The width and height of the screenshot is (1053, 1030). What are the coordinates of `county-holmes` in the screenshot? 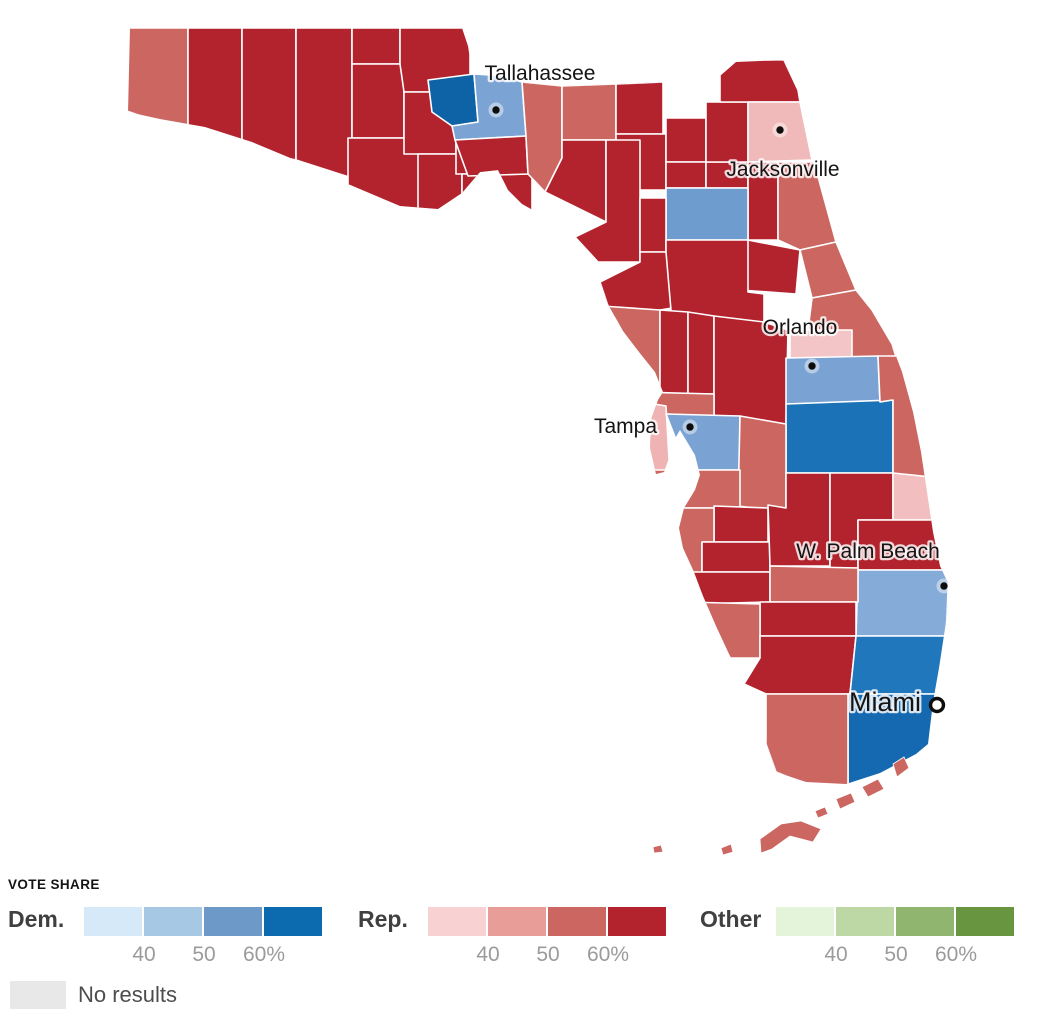 It's located at (376, 46).